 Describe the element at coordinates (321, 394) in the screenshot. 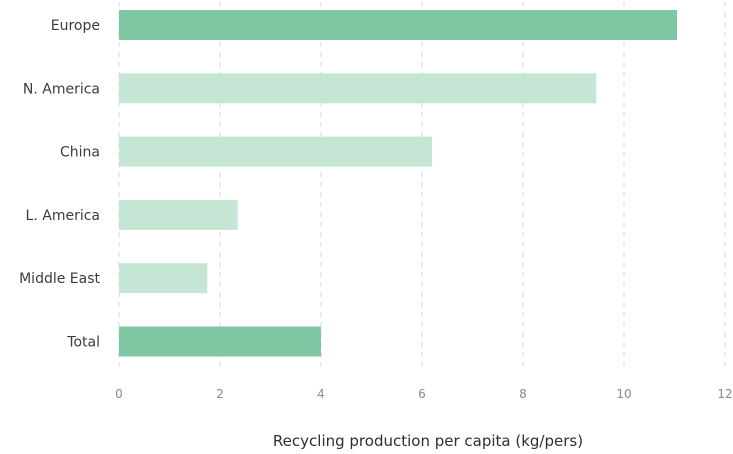

I see `x-tick-label: 4` at that location.